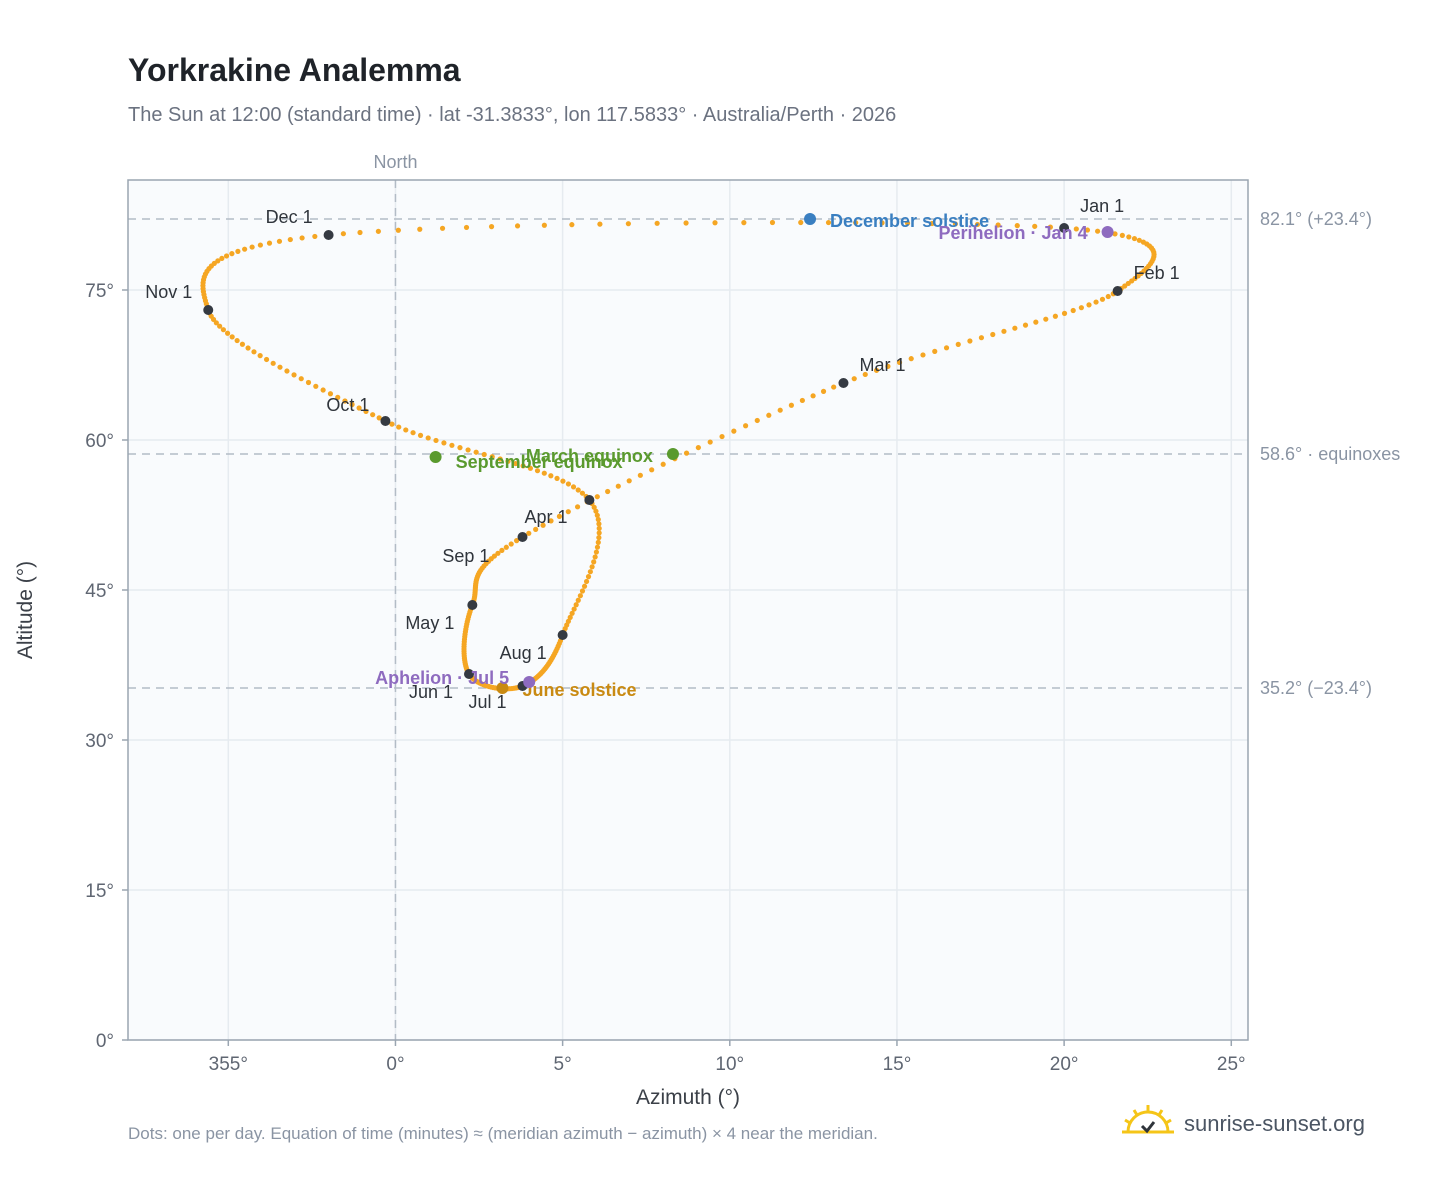 This screenshot has width=1448, height=1188. What do you see at coordinates (431, 692) in the screenshot?
I see `month-label: Jun 1` at bounding box center [431, 692].